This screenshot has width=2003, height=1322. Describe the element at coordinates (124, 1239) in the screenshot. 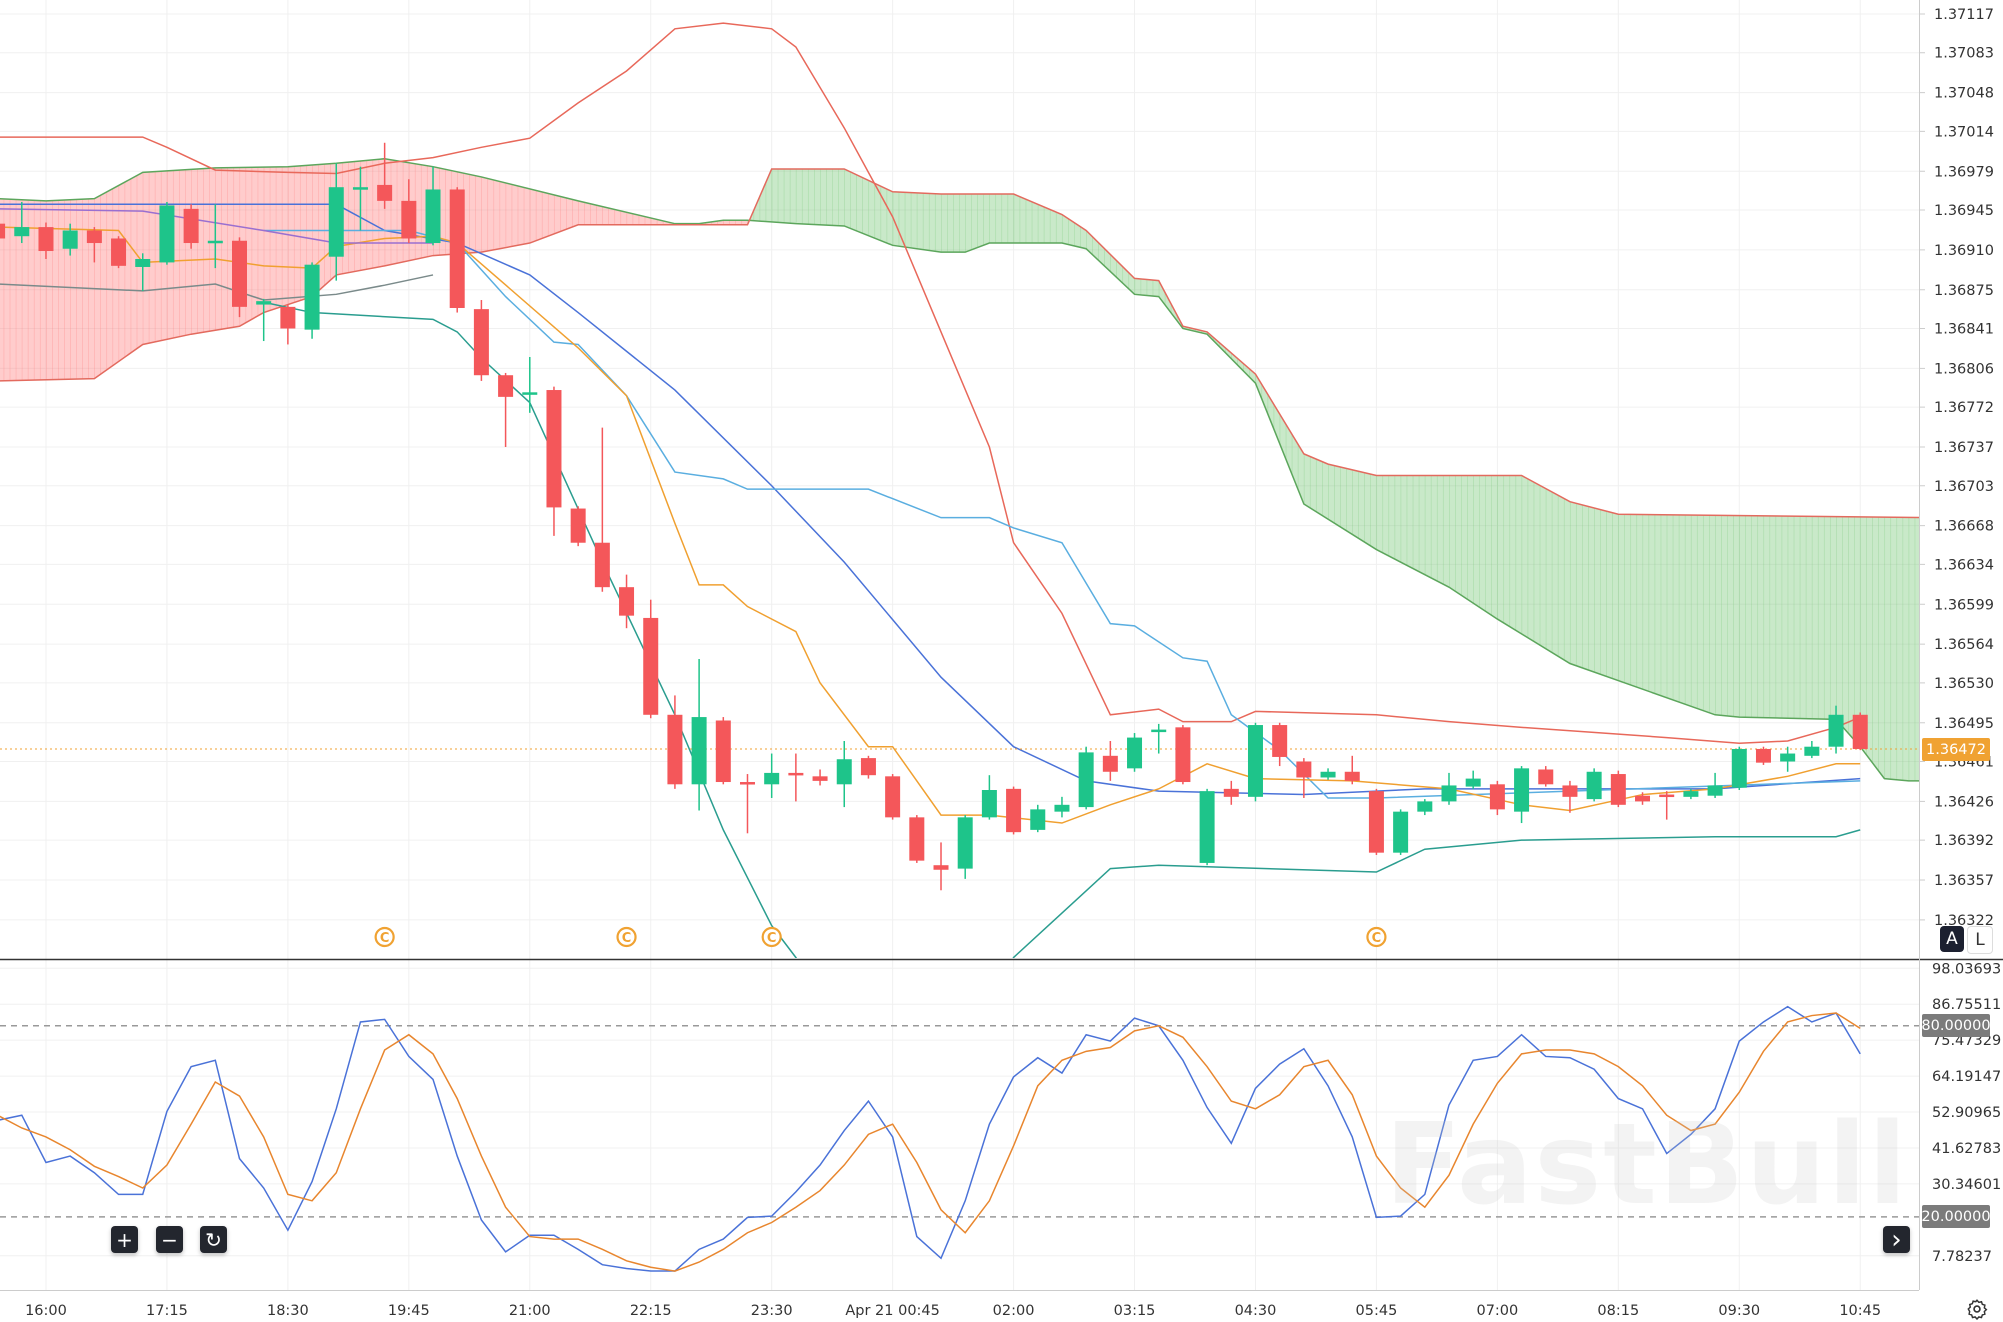

I see `zoom-in-button: +` at that location.